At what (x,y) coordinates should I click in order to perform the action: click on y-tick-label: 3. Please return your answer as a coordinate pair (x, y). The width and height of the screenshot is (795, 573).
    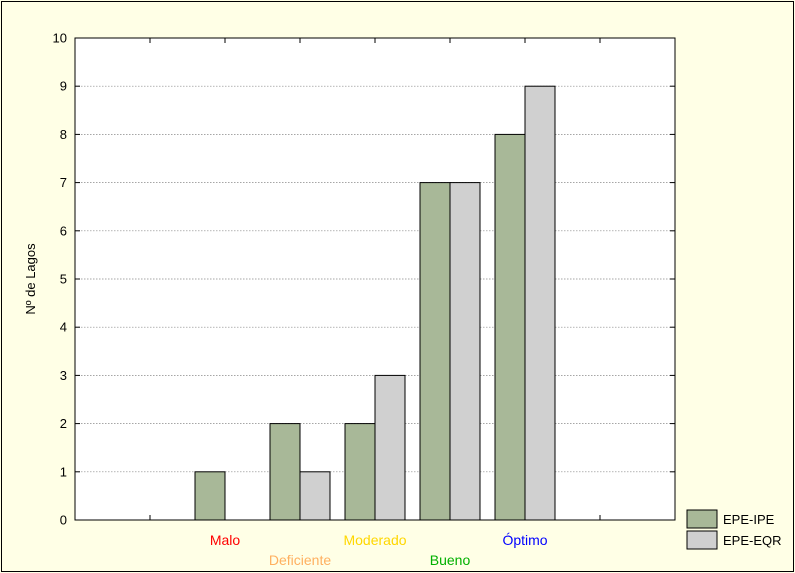
    Looking at the image, I should click on (63, 375).